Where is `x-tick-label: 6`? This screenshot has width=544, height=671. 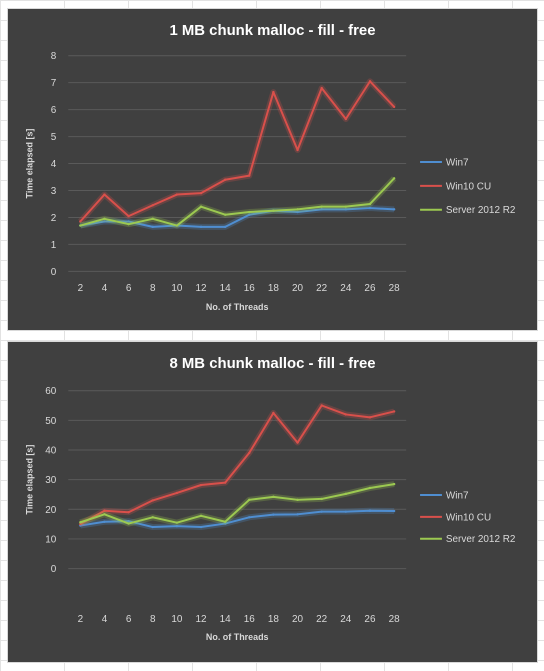
x-tick-label: 6 is located at coordinates (129, 288).